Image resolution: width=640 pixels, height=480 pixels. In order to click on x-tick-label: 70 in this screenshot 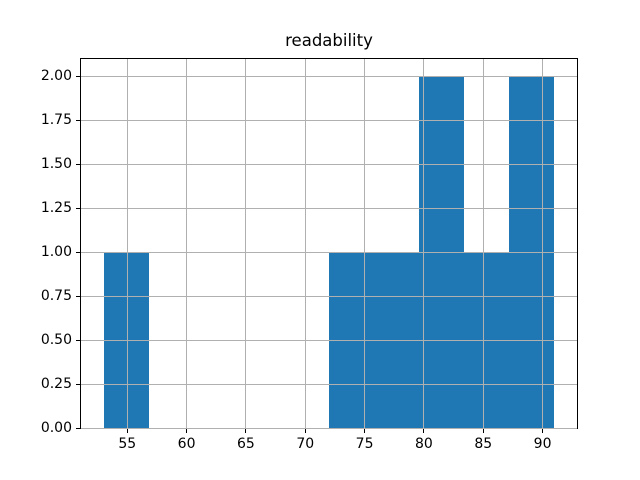, I will do `click(305, 444)`.